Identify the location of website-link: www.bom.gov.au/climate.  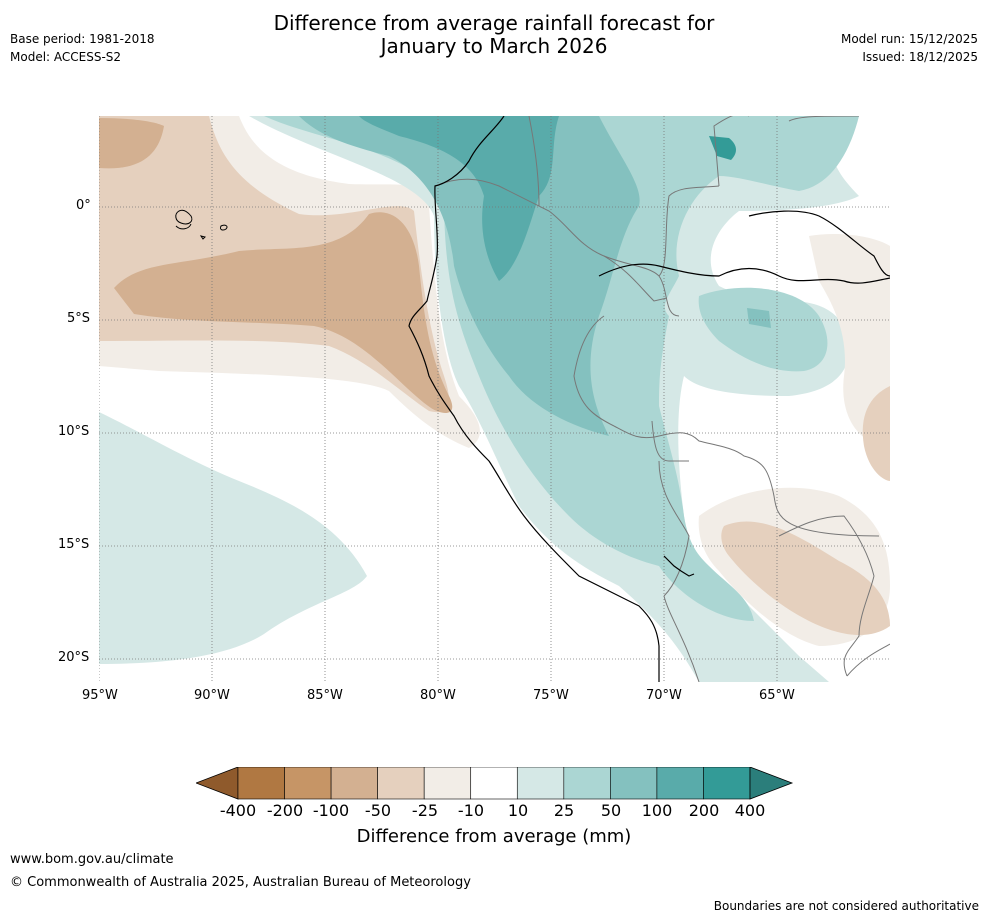
(92, 859).